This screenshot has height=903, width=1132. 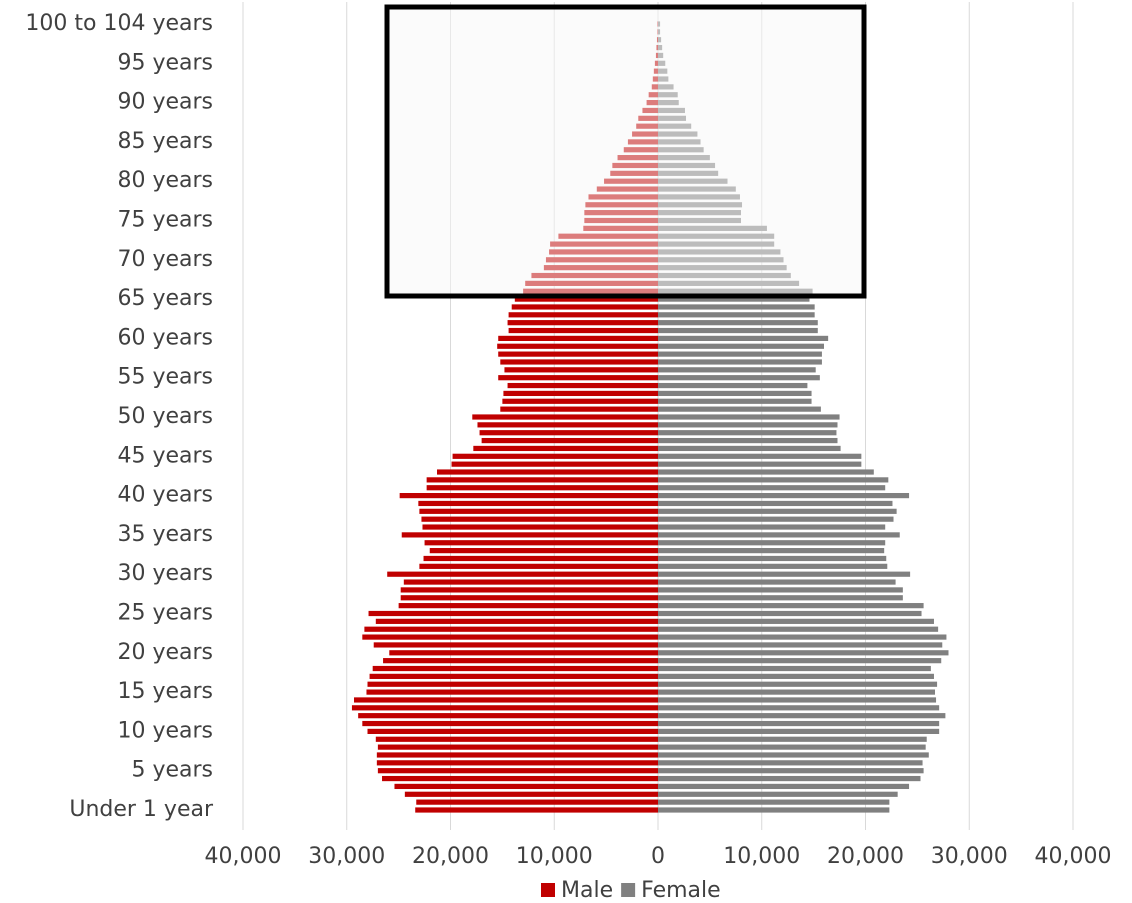 I want to click on x-tick-label: 20,000, so click(x=865, y=856).